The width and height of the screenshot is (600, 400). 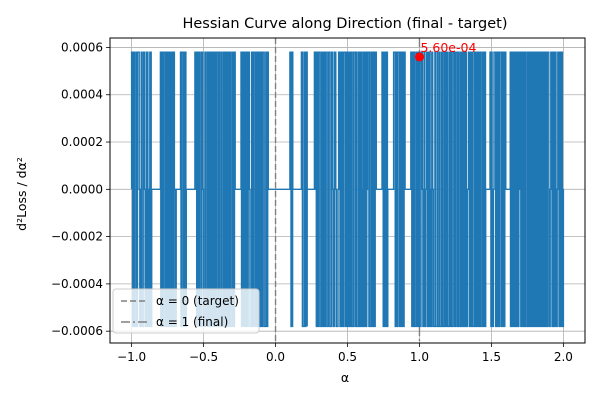 What do you see at coordinates (347, 357) in the screenshot?
I see `x-tick-label: 0.5` at bounding box center [347, 357].